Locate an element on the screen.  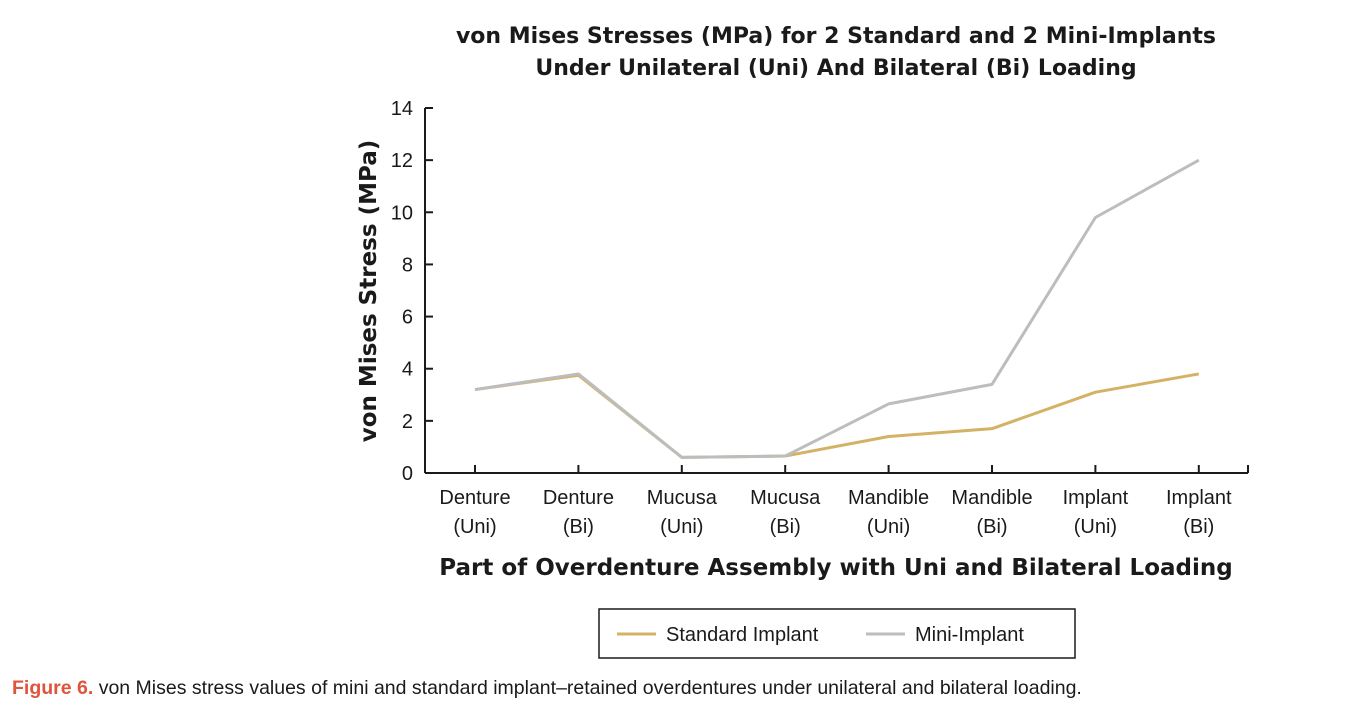
y-tick-label: 12 is located at coordinates (402, 161).